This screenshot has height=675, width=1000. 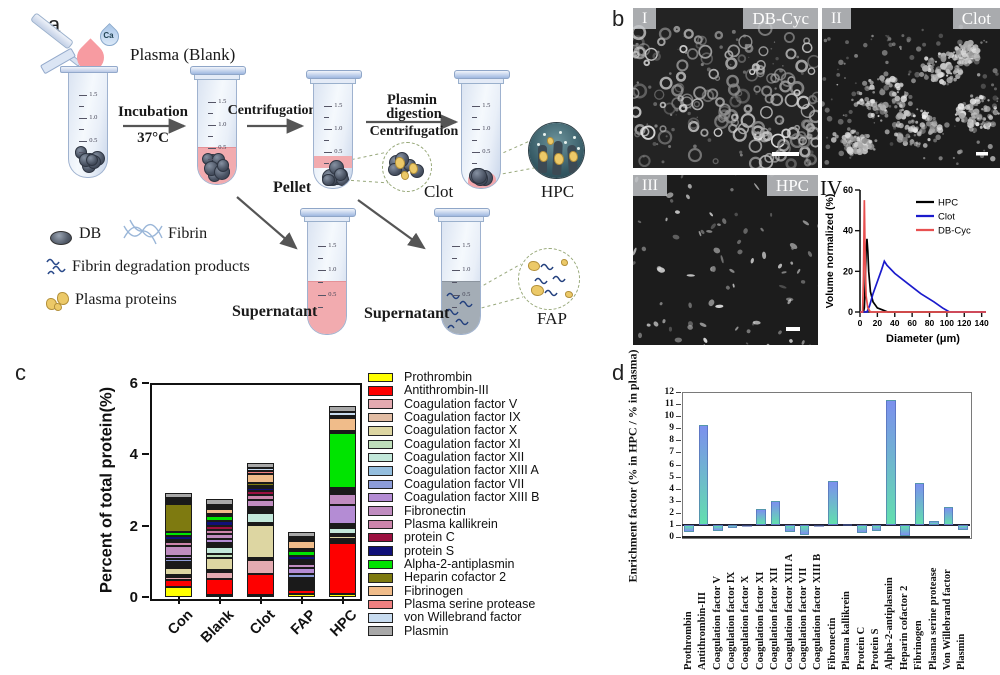 I want to click on x-category-label: Coagulation factor XI, so click(x=760, y=620).